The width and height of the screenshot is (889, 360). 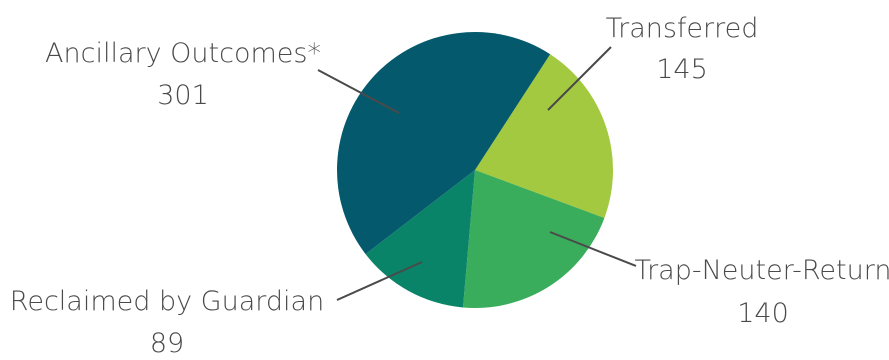 I want to click on slice-label-transferred: Transferred, so click(x=682, y=28).